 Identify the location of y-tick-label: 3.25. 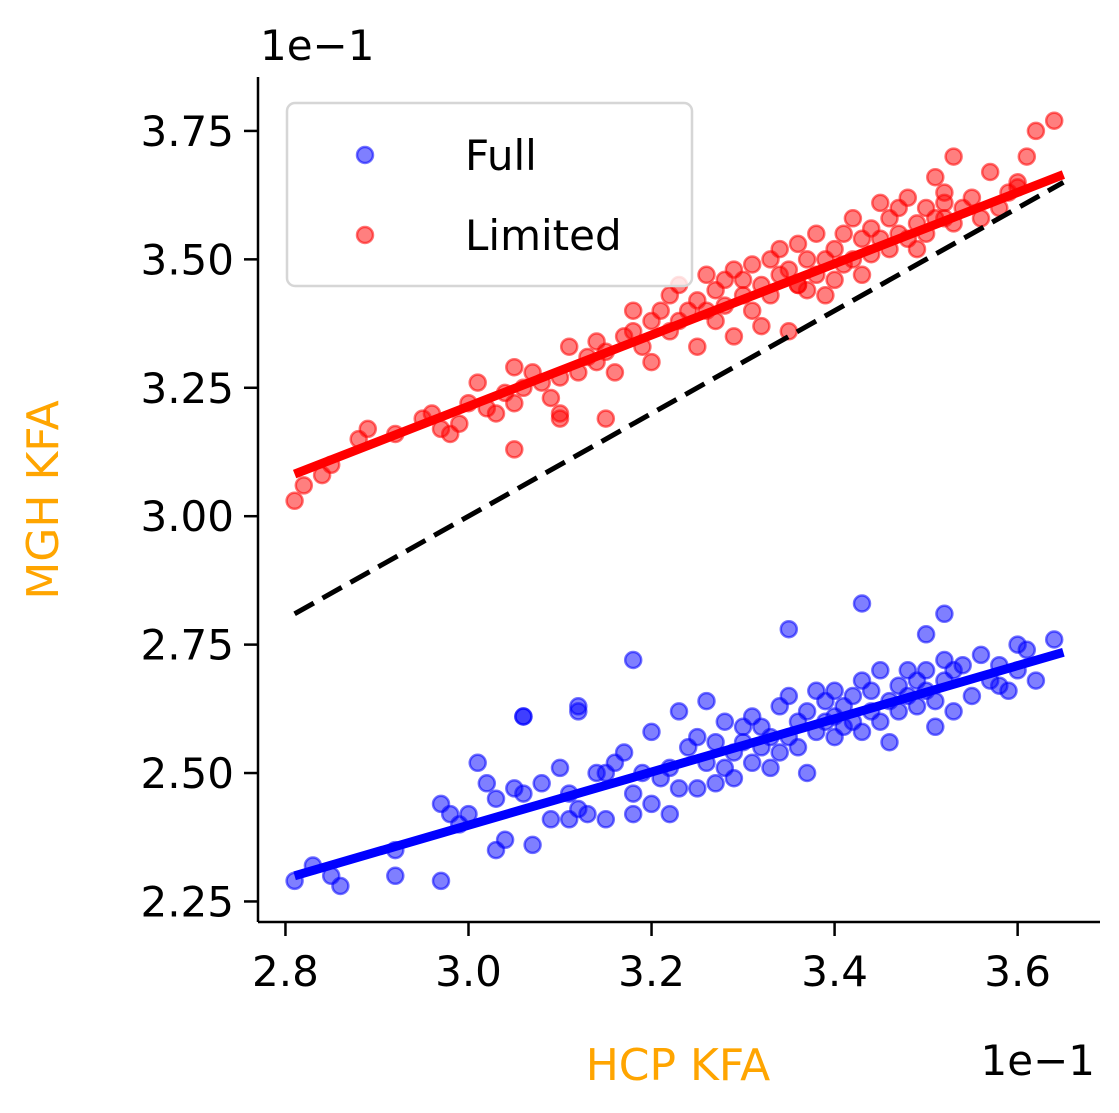
(187, 388).